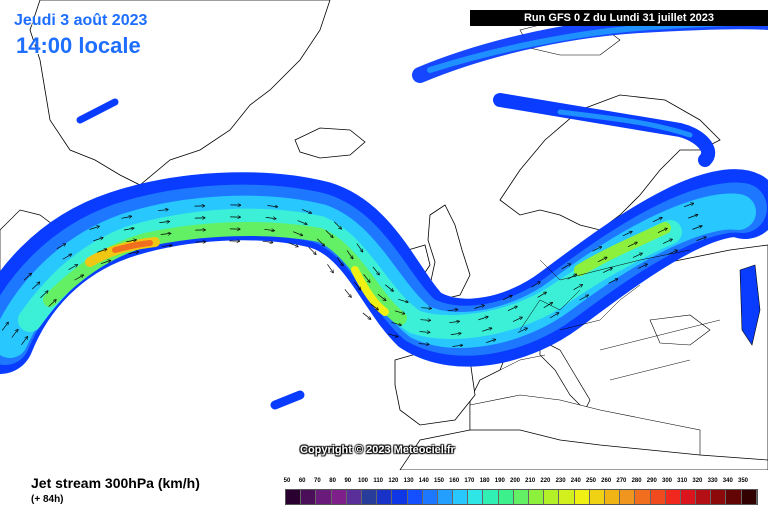 This screenshot has width=768, height=512. What do you see at coordinates (449, 252) in the screenshot?
I see `british-isles` at bounding box center [449, 252].